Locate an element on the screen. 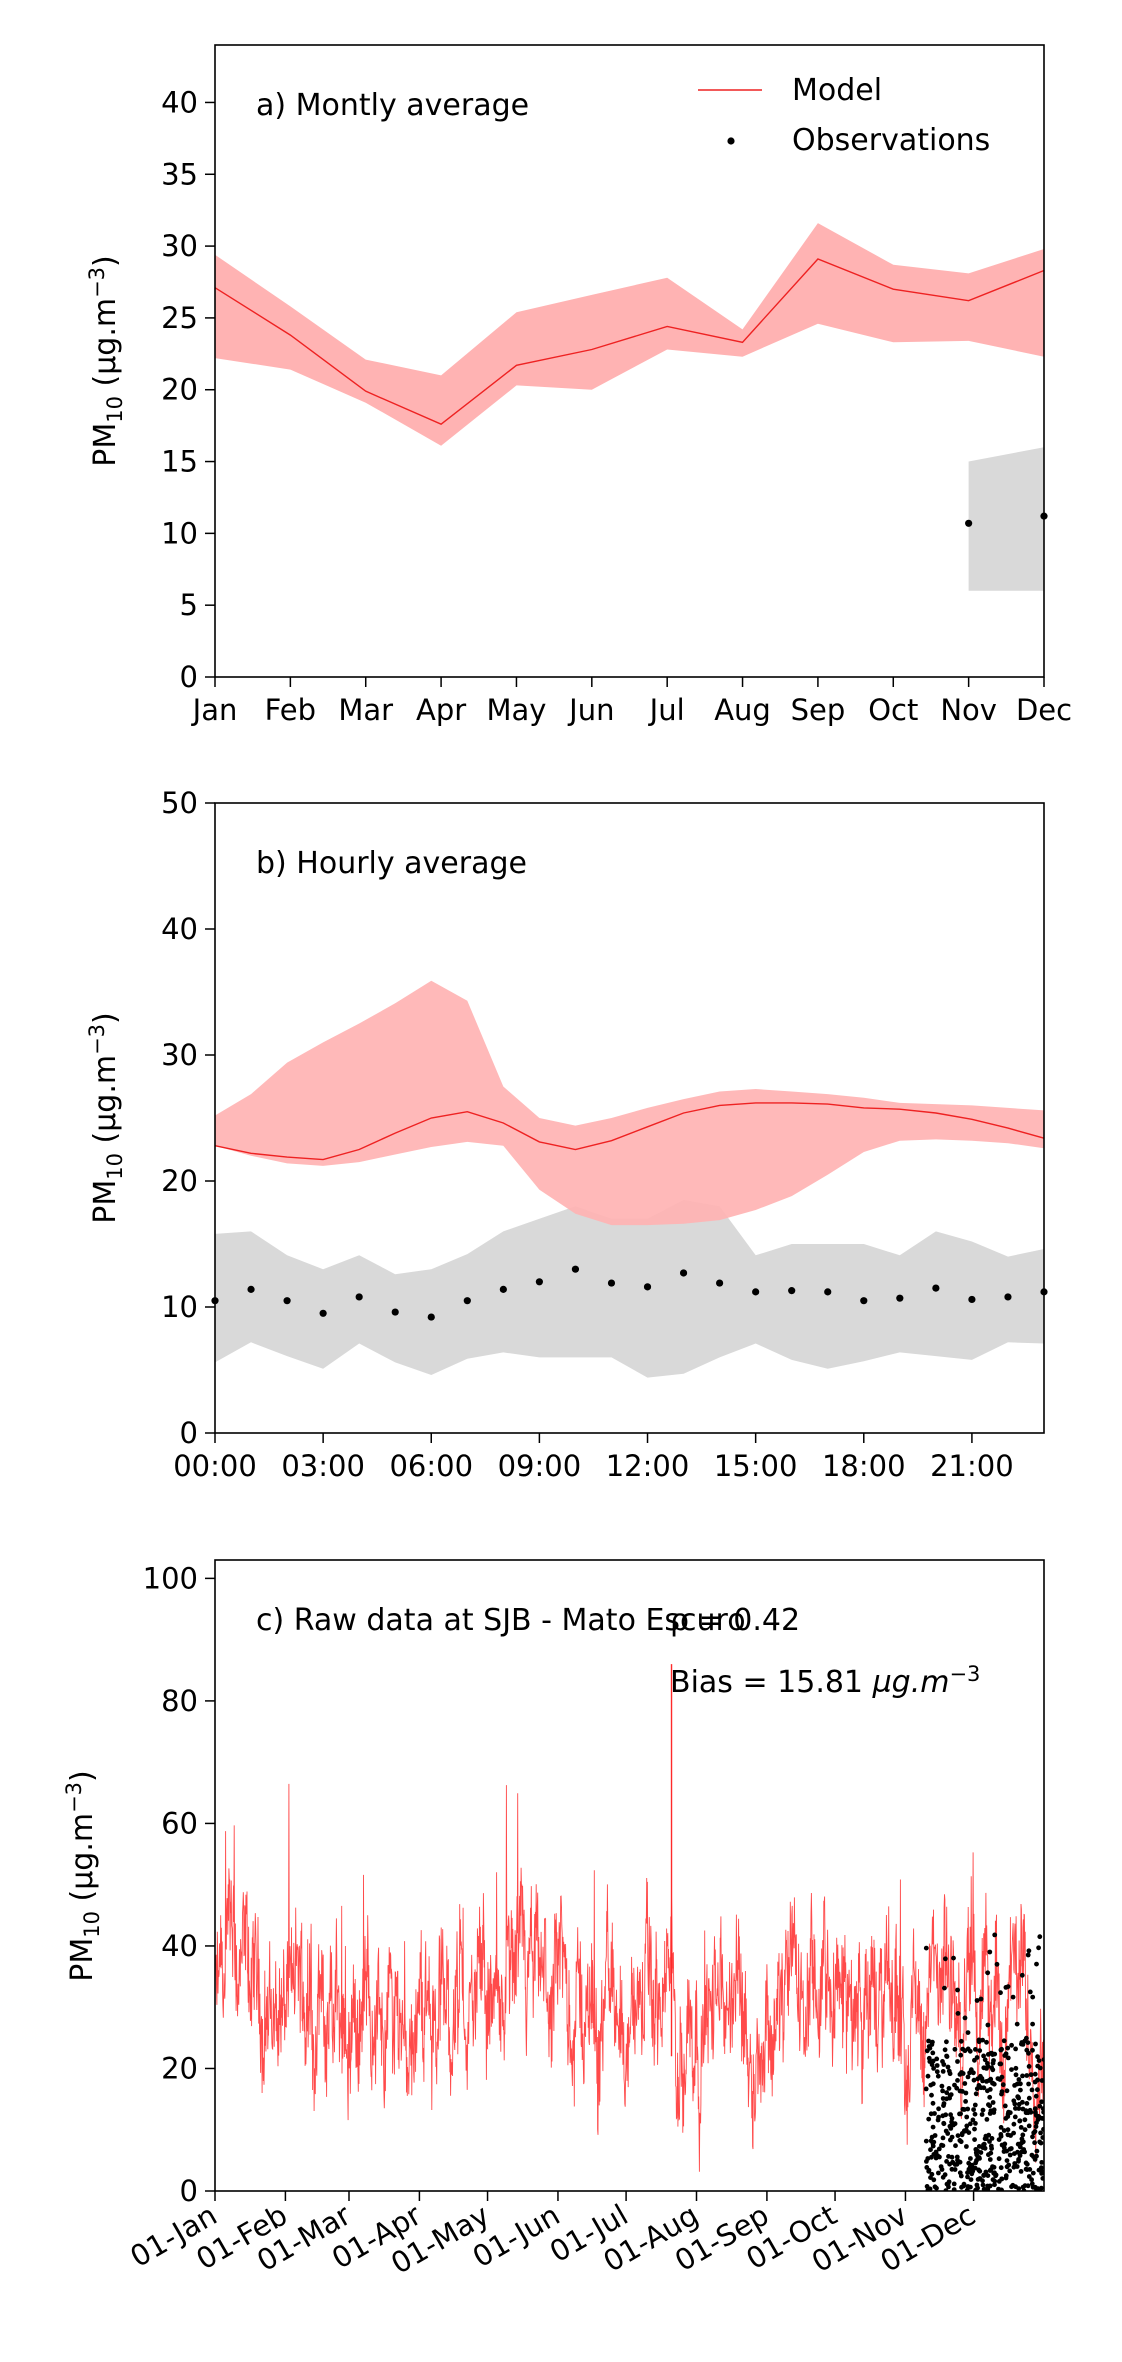 The height and width of the screenshot is (2362, 1122). panel-b-y-tick-label: 50 is located at coordinates (179, 803).